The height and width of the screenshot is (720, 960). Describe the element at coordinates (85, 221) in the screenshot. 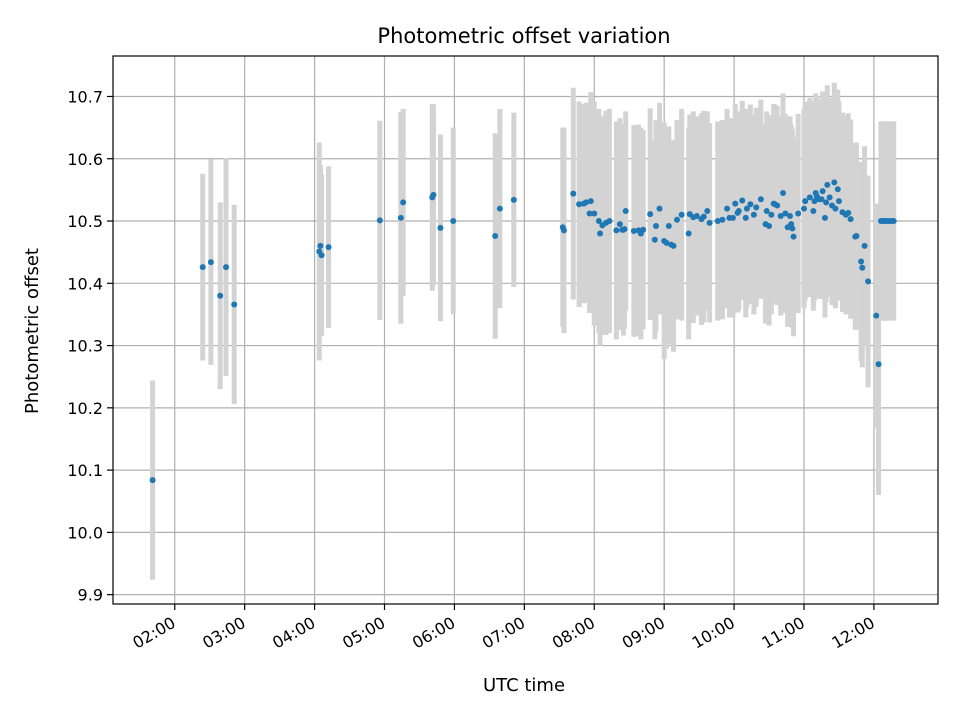

I see `y-tick-label: 10.5` at that location.